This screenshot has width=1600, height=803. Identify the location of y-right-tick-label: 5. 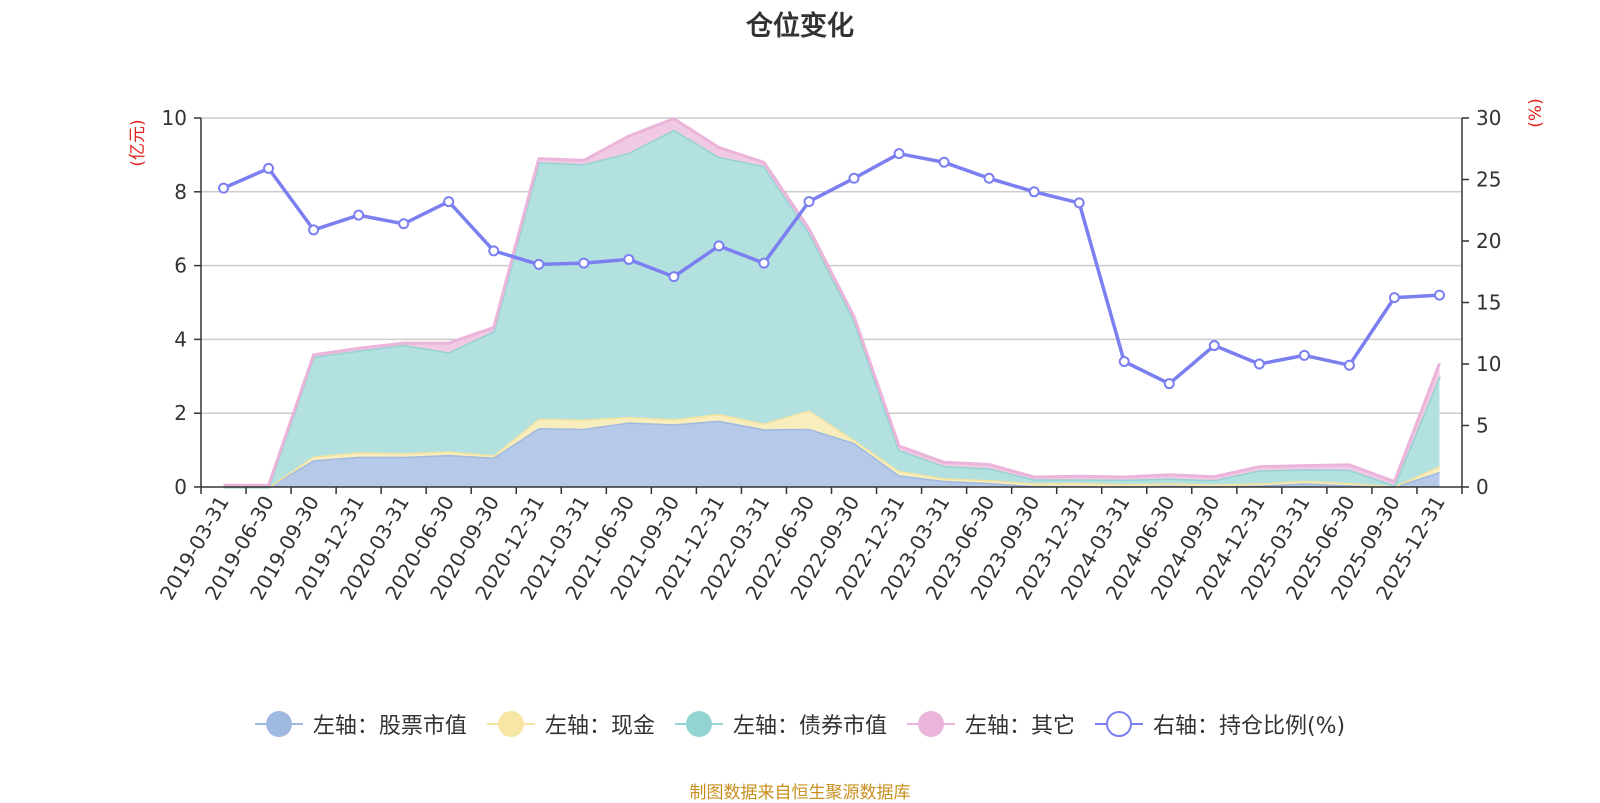
(1482, 426).